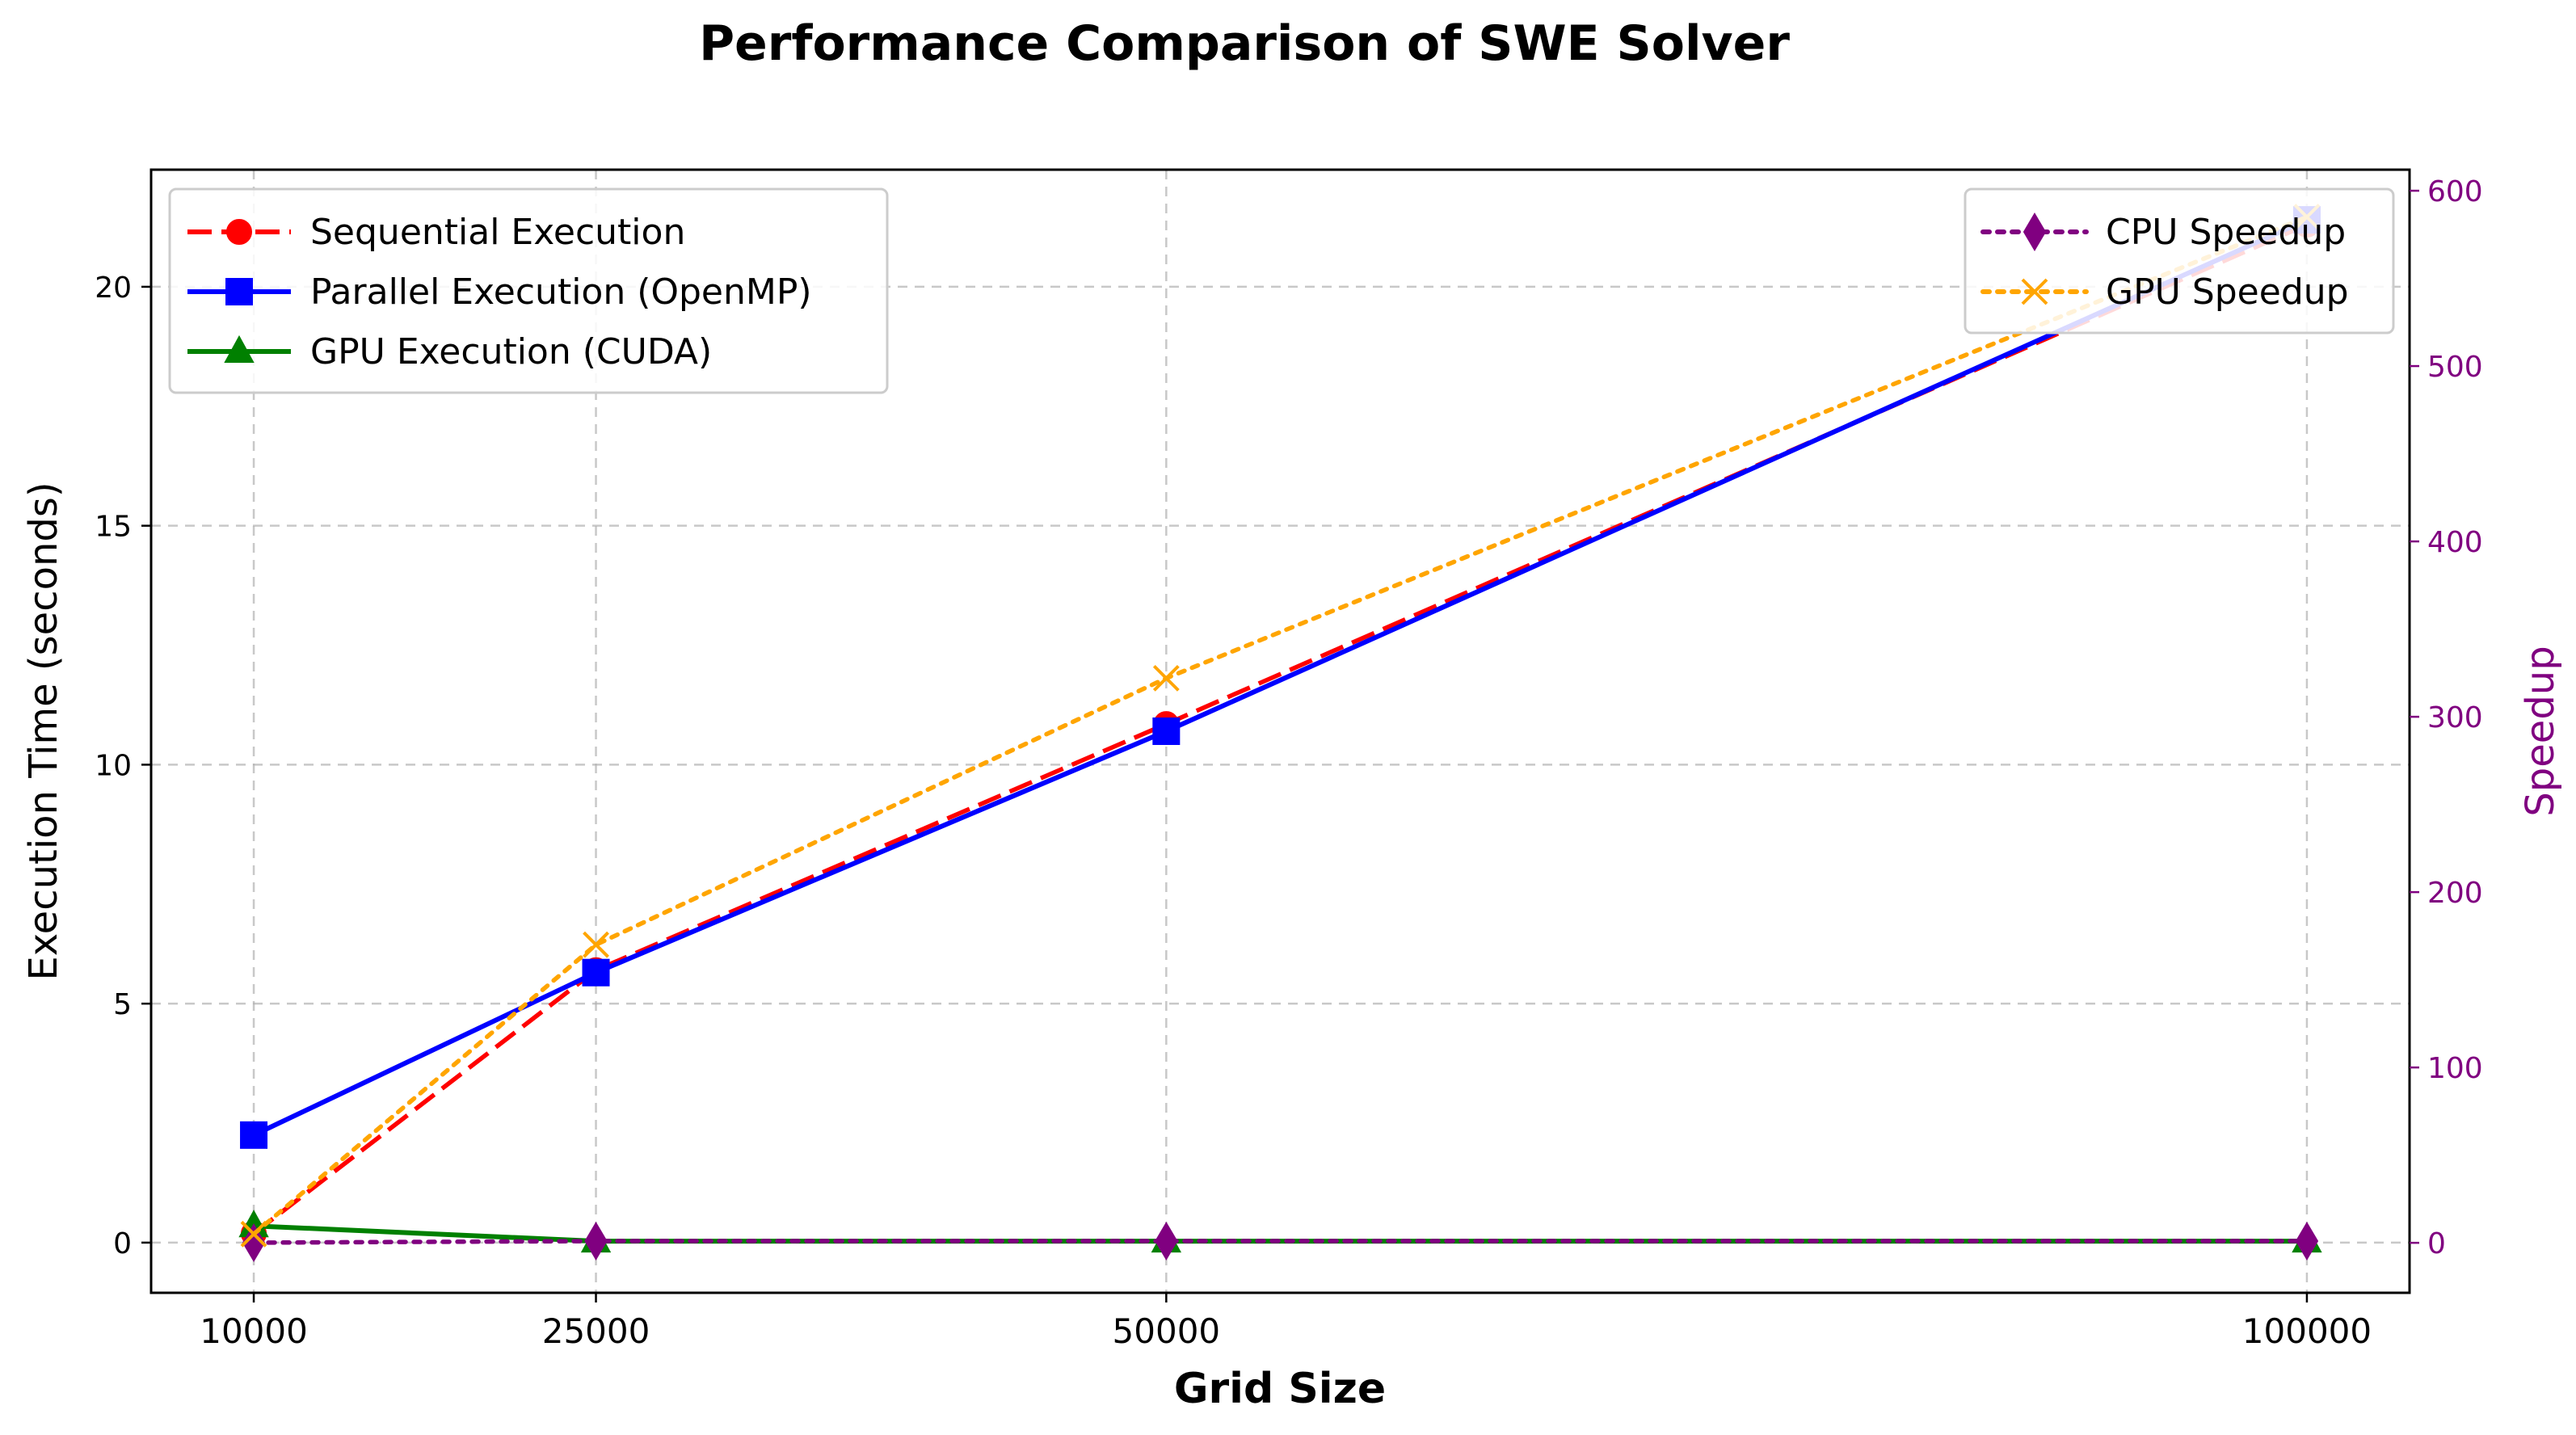 This screenshot has height=1435, width=2576. I want to click on right-tick-label: 0, so click(2436, 1243).